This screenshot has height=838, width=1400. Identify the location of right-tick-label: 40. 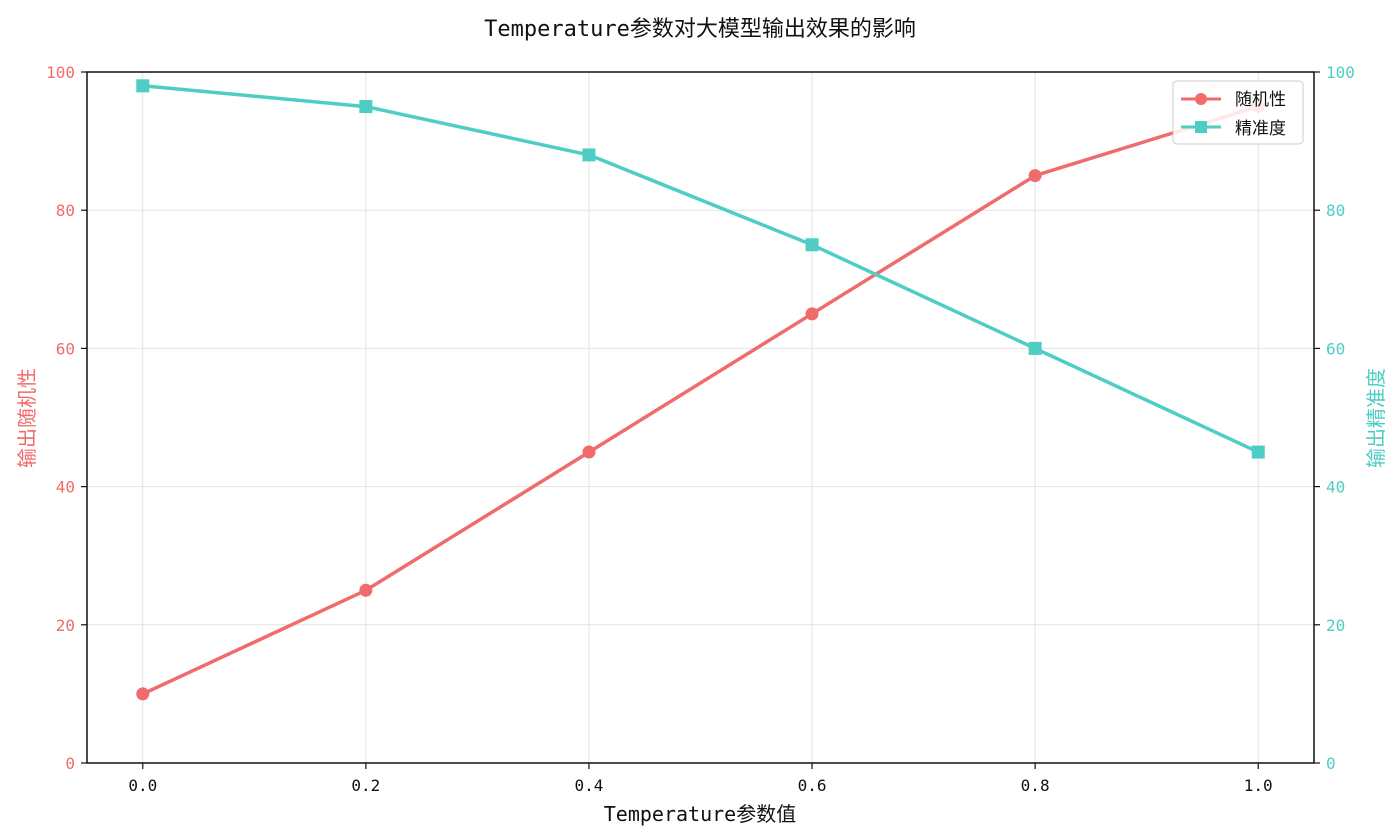
(1335, 487).